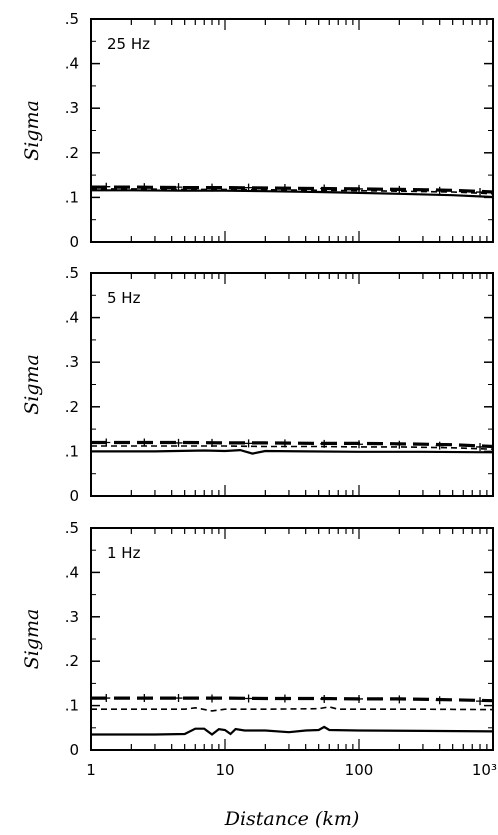  Describe the element at coordinates (359, 770) in the screenshot. I see `x-tick-label: 100` at that location.